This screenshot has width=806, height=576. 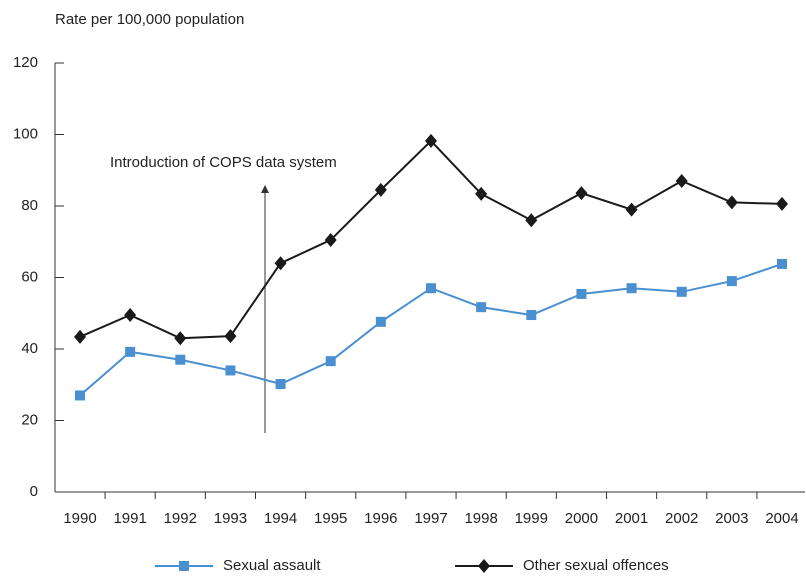 What do you see at coordinates (29, 419) in the screenshot?
I see `y-tick-label: 20` at bounding box center [29, 419].